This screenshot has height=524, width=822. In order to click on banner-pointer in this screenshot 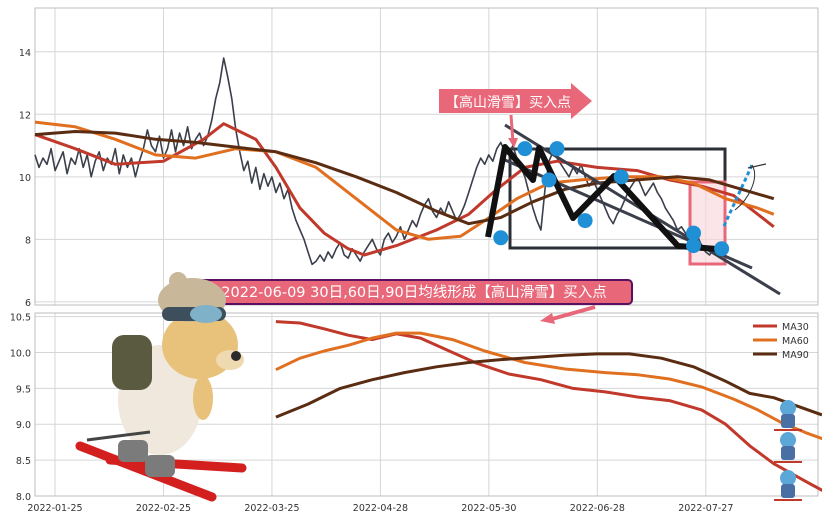, I will do `click(573, 313)`.